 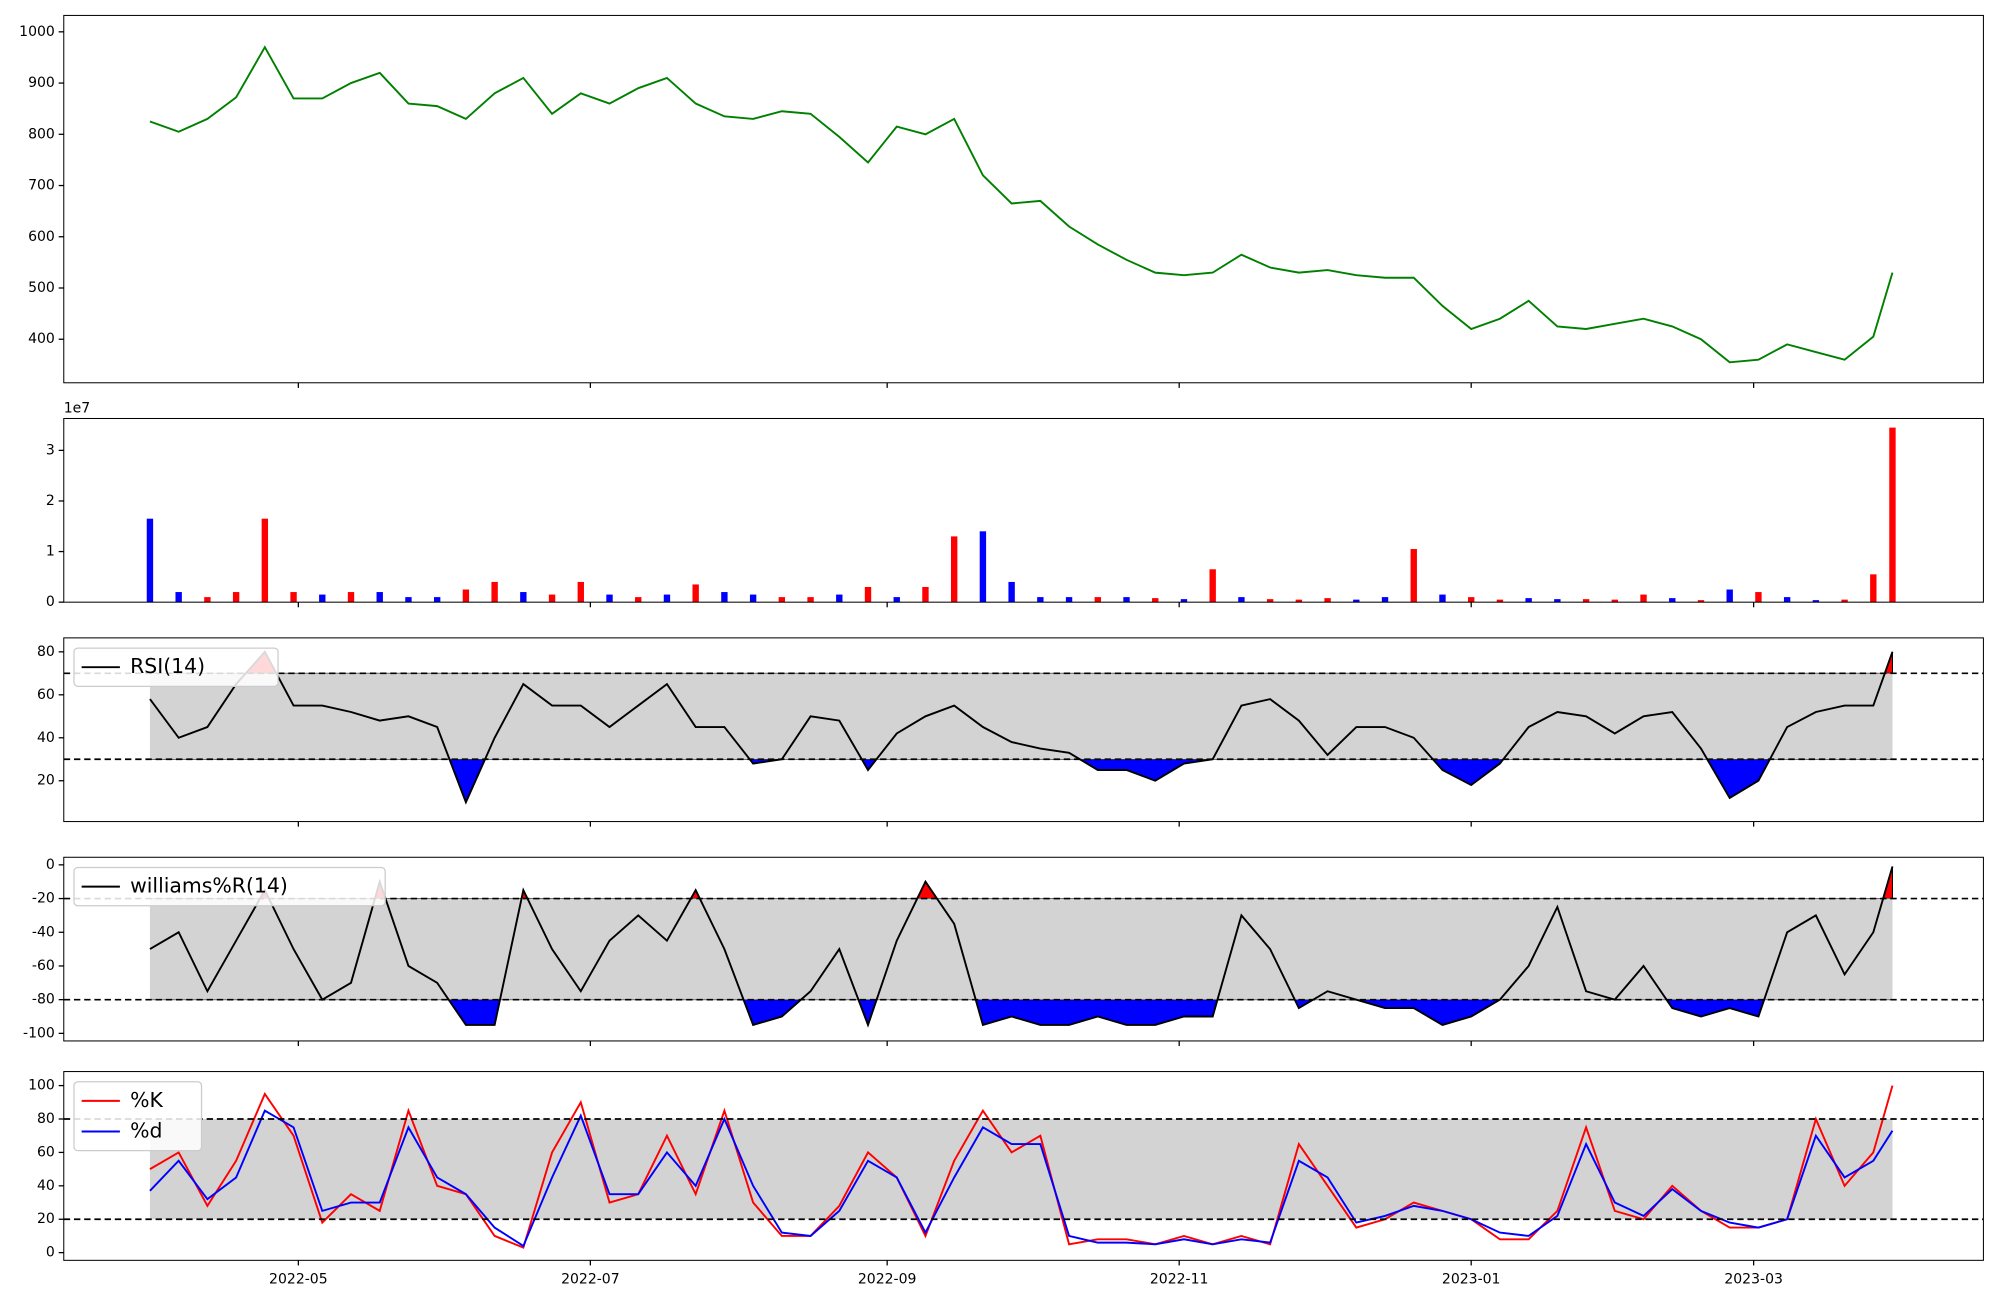 What do you see at coordinates (138, 1116) in the screenshot?
I see `legend: %K %d` at bounding box center [138, 1116].